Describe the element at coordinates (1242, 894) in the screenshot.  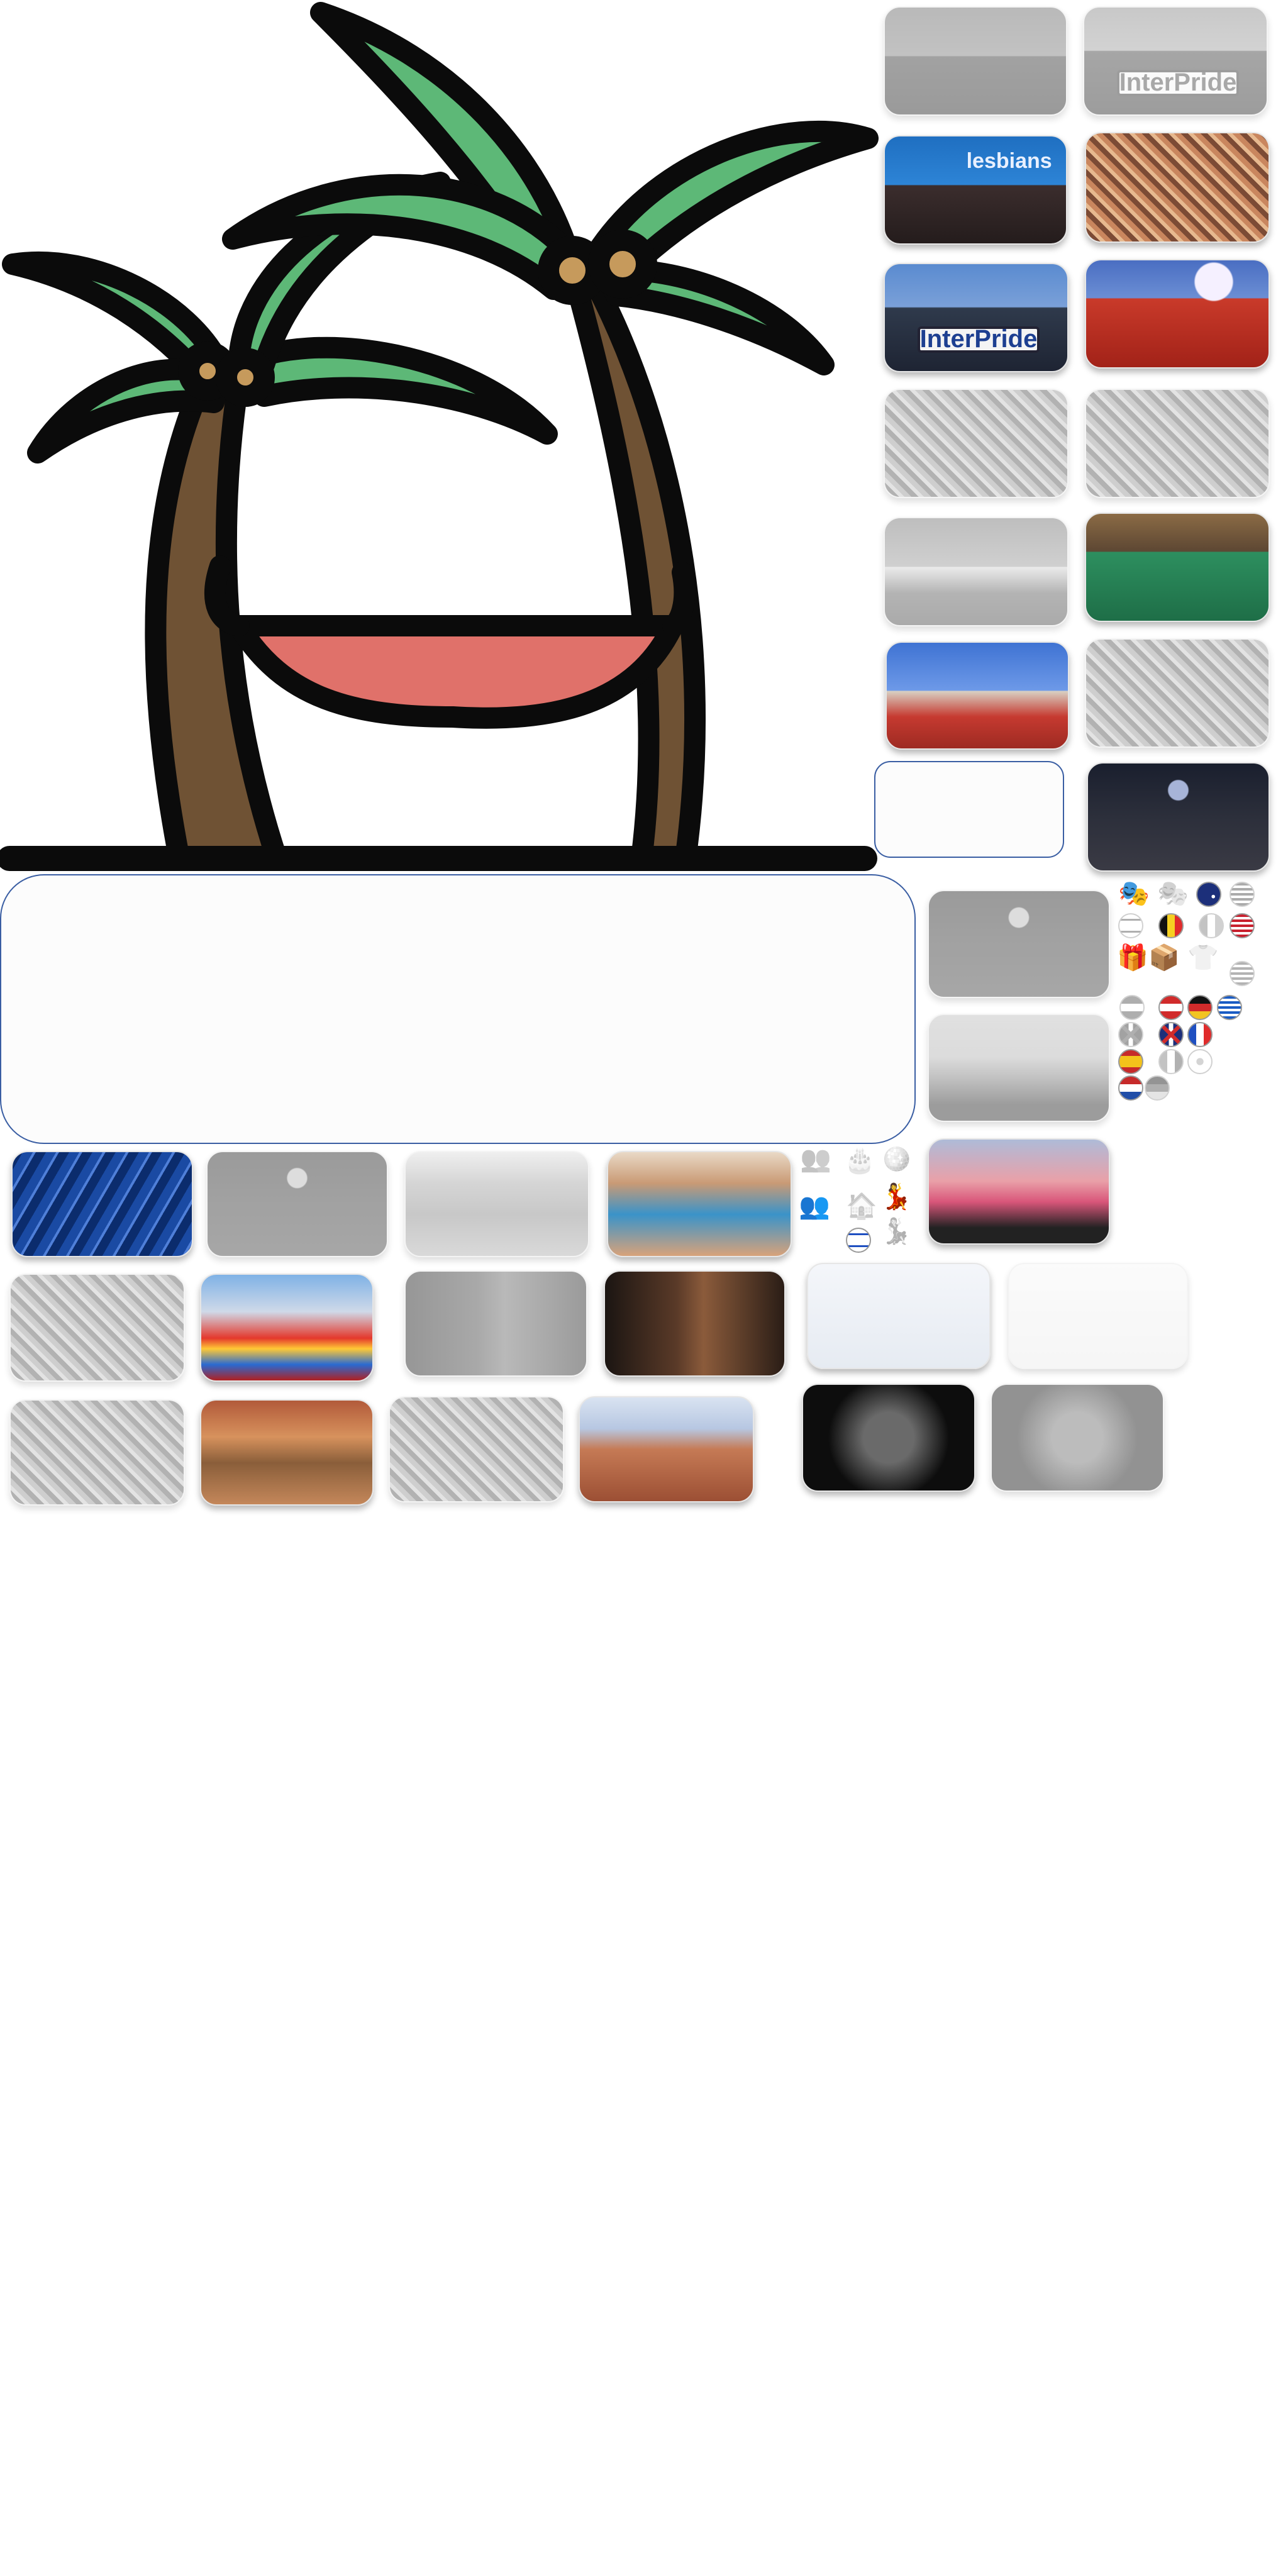
I see `usa-flag-icon-gray` at that location.